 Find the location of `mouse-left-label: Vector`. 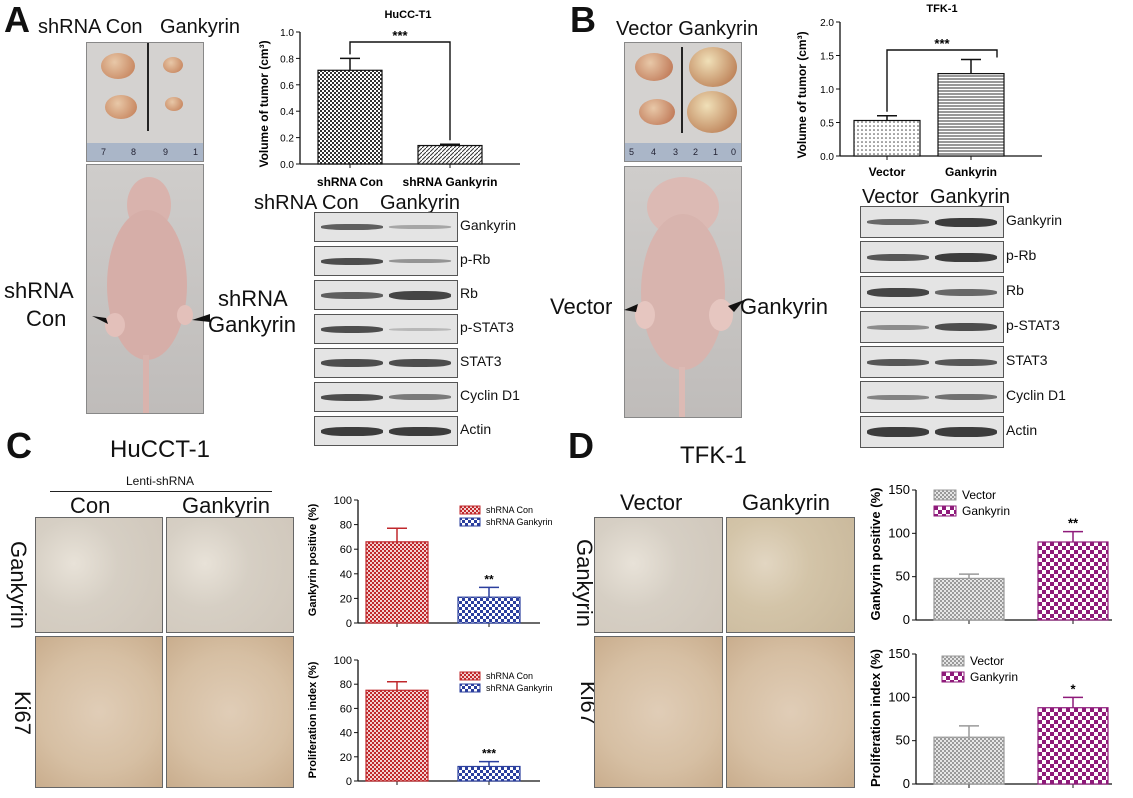

mouse-left-label: Vector is located at coordinates (581, 306).